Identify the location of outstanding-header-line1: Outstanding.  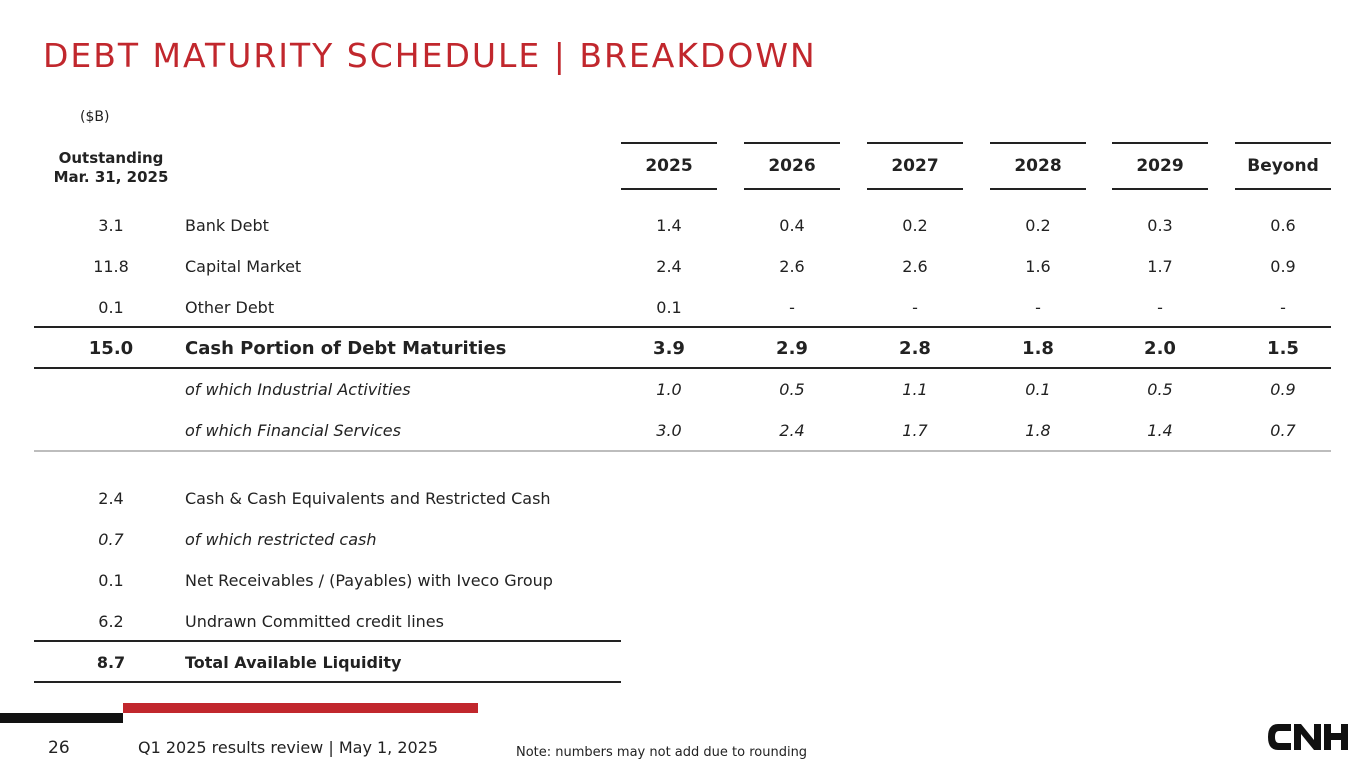
(111, 158).